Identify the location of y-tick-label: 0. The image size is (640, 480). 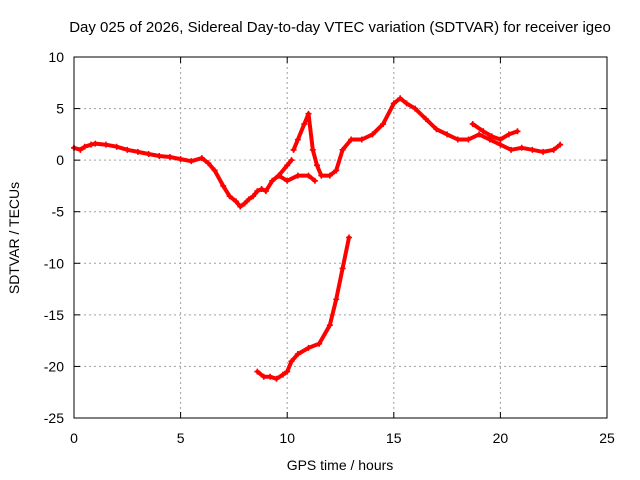
(60, 160).